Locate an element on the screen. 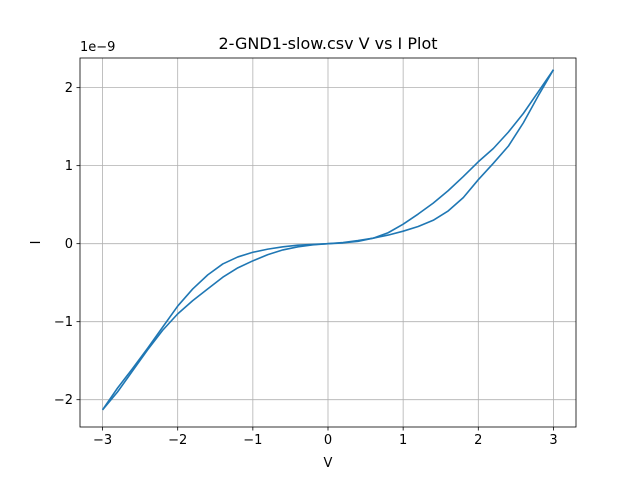 This screenshot has width=640, height=480. y-tick-label: 0 is located at coordinates (69, 244).